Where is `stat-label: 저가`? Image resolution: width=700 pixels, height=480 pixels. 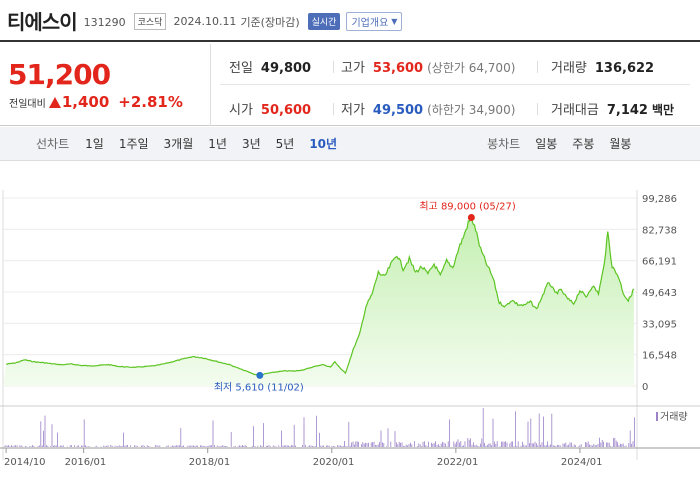
stat-label: 저가 is located at coordinates (353, 110).